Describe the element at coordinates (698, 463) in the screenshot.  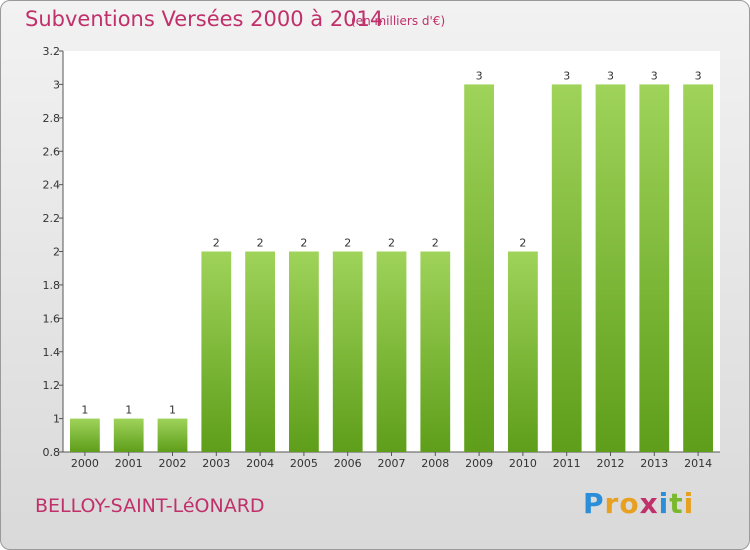
I see `x-tick-label-2014: 2014` at that location.